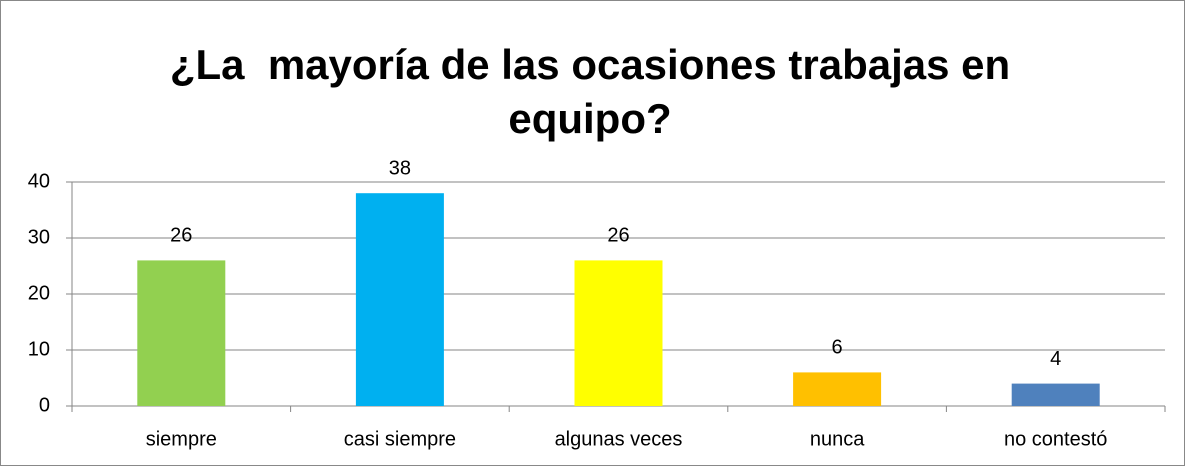  What do you see at coordinates (39, 349) in the screenshot?
I see `y-tick-label: 10` at bounding box center [39, 349].